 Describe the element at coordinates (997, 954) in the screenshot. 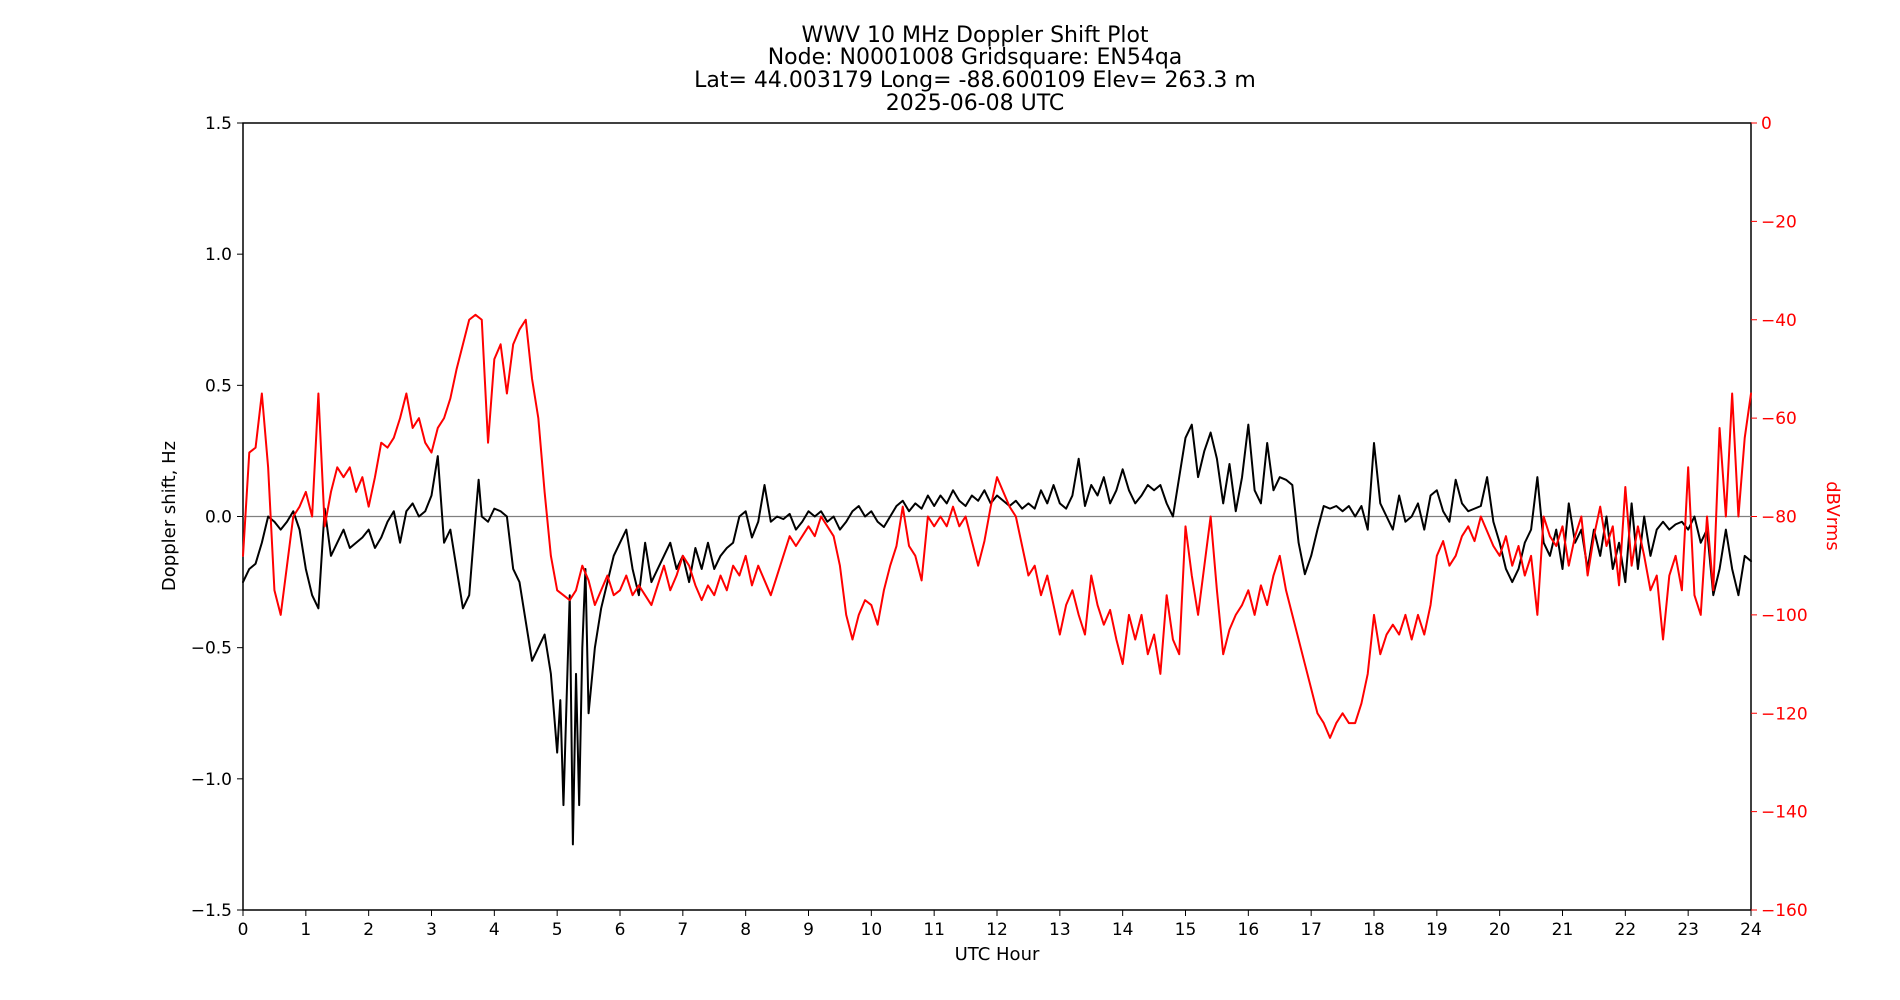

I see `x-axis-label: UTC Hour` at that location.